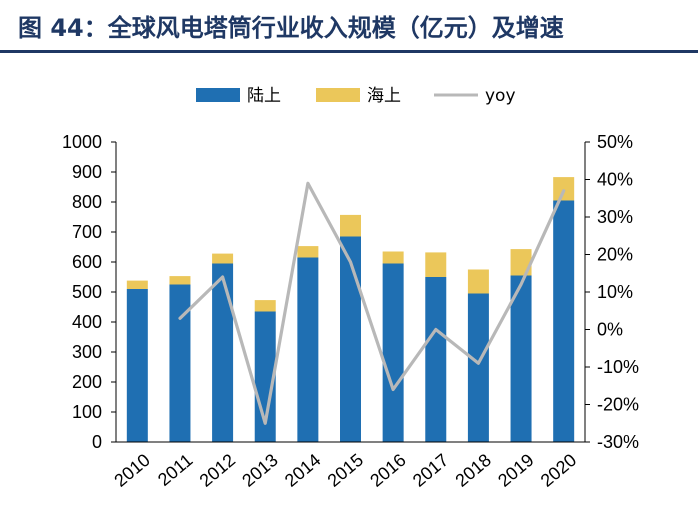 This screenshot has height=509, width=698. Describe the element at coordinates (218, 470) in the screenshot. I see `x-tick-label: 2012` at that location.